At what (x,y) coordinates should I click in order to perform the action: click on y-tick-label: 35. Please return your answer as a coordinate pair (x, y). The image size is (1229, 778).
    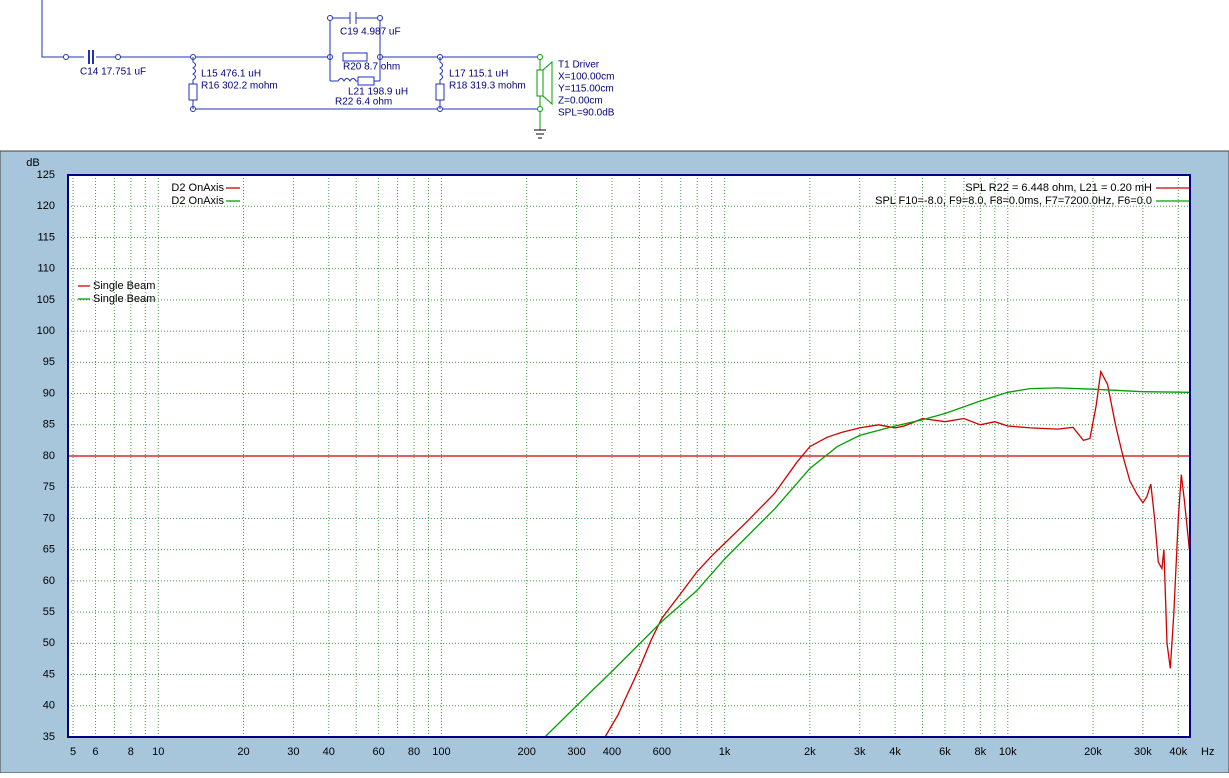
    Looking at the image, I should click on (49, 737).